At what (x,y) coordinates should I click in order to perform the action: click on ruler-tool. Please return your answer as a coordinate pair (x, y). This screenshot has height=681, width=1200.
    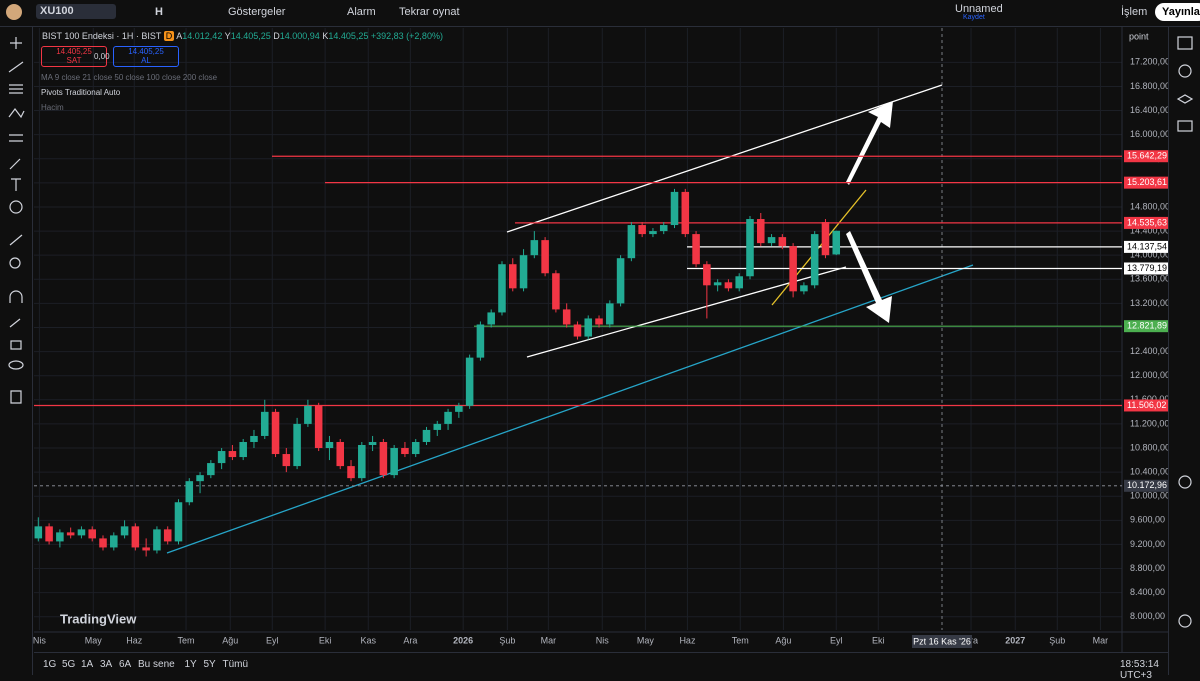
    Looking at the image, I should click on (16, 240).